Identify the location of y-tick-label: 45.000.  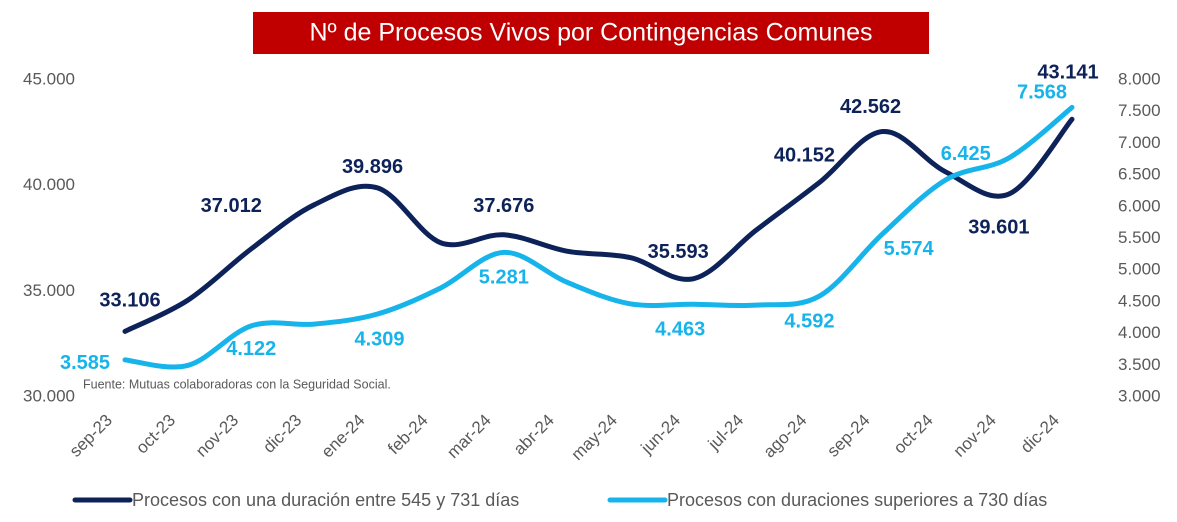
(49, 78).